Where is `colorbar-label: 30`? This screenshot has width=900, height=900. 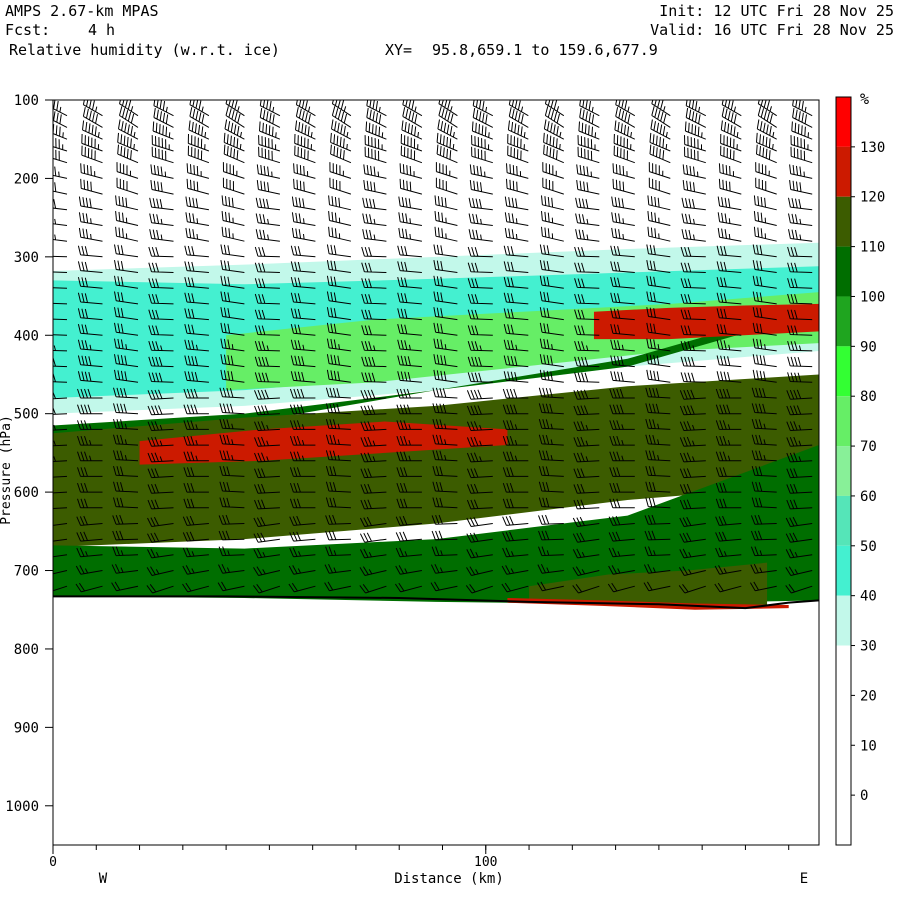
colorbar-label: 30 is located at coordinates (868, 647).